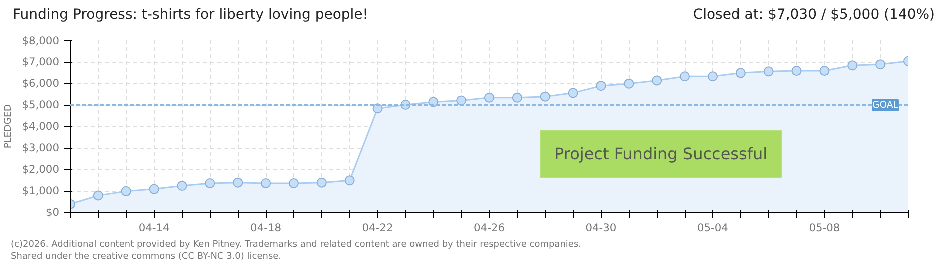 The image size is (940, 270). What do you see at coordinates (154, 228) in the screenshot?
I see `x-tick-label: 04-14` at bounding box center [154, 228].